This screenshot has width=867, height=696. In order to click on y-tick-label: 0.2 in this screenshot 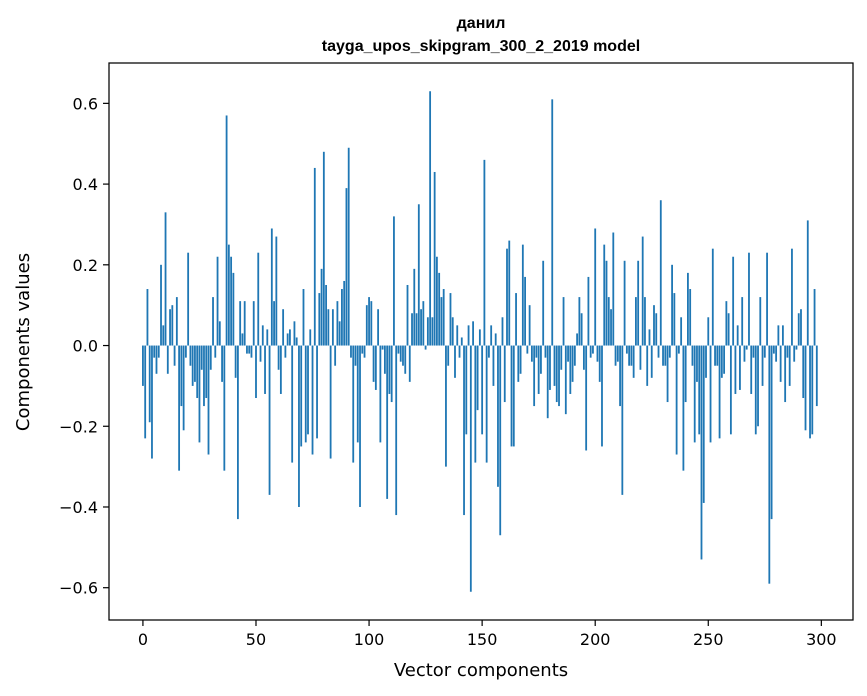, I will do `click(85, 265)`.